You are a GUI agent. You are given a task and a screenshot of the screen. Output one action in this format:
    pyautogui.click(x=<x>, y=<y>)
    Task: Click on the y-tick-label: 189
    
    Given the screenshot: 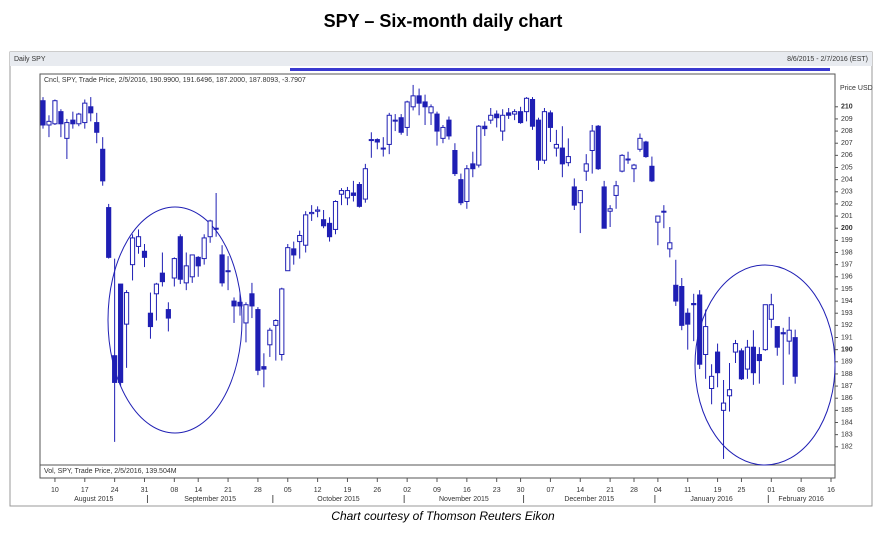 What is the action you would take?
    pyautogui.click(x=847, y=362)
    